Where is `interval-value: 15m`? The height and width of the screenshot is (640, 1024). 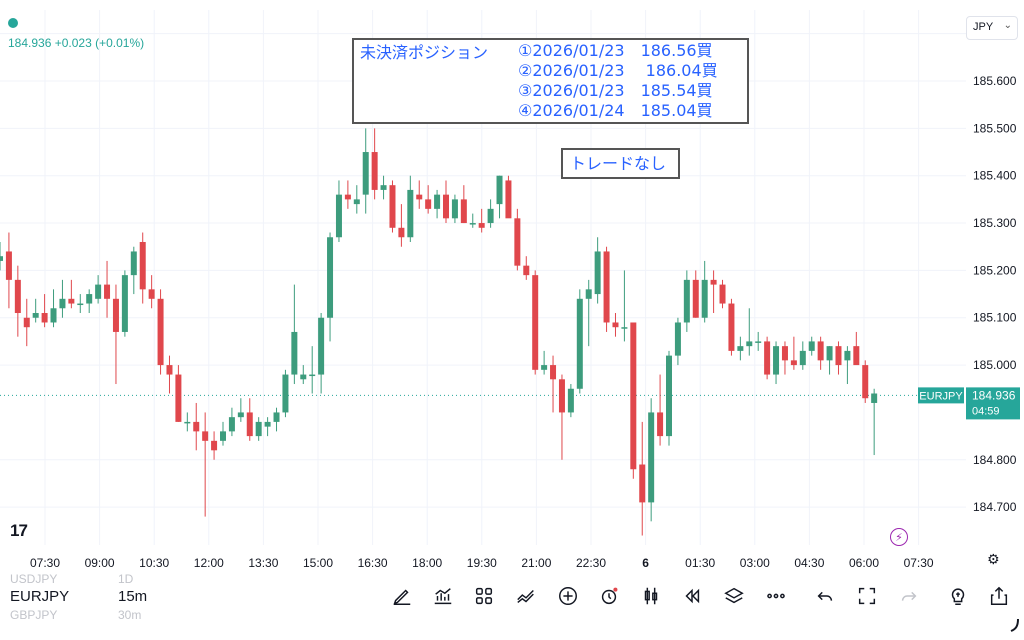 interval-value: 15m is located at coordinates (133, 596).